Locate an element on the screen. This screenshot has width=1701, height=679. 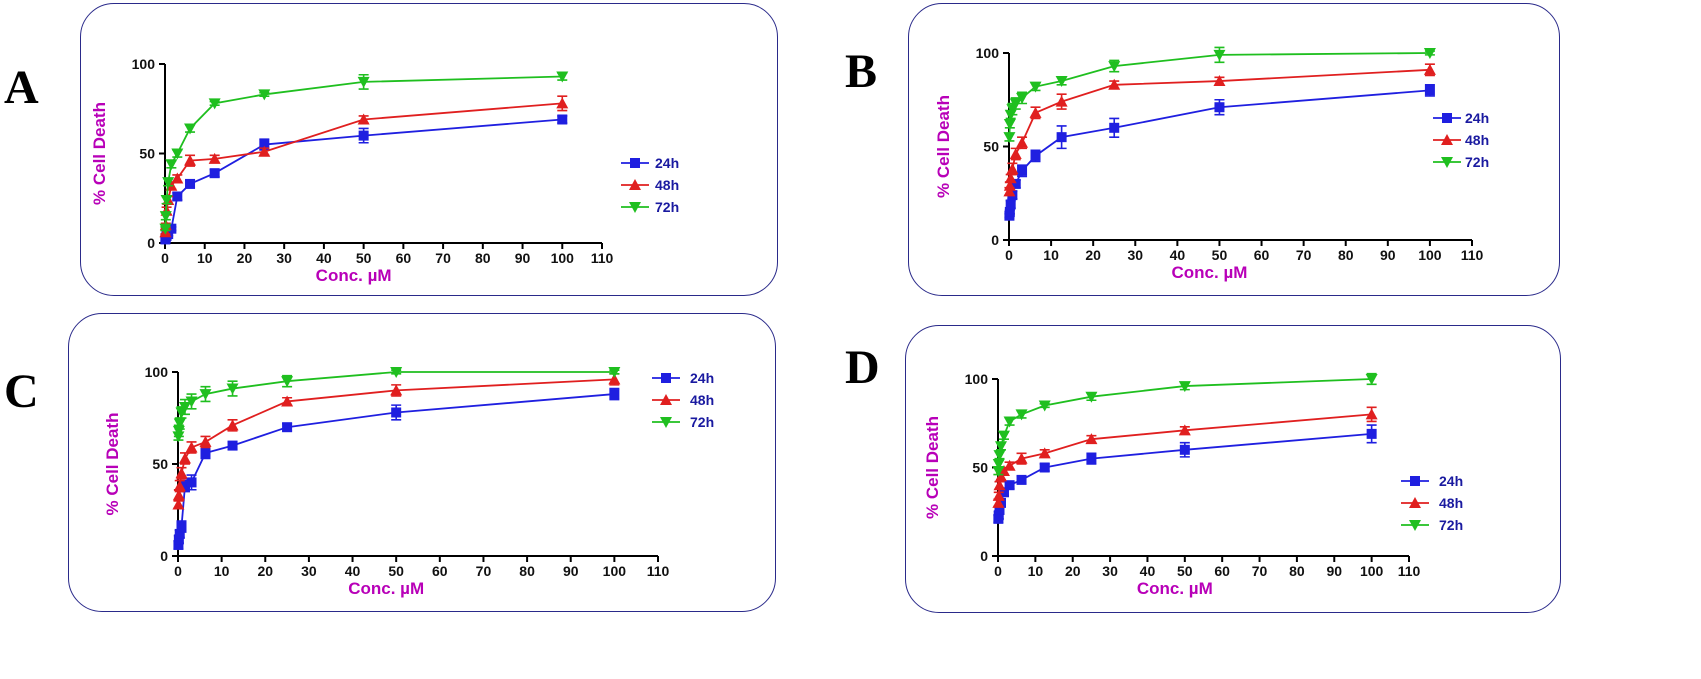
chart-a-x-tick-label: 0 is located at coordinates (165, 258).